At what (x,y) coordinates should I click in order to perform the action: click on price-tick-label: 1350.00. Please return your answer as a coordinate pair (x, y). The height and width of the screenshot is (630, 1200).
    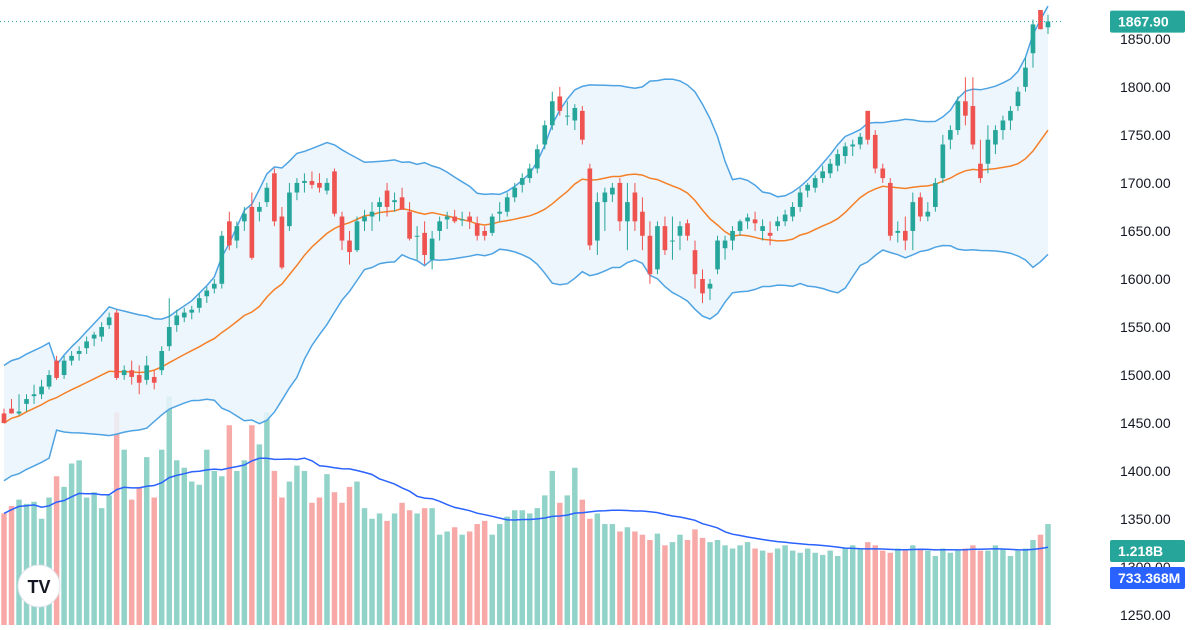
    Looking at the image, I should click on (1145, 519).